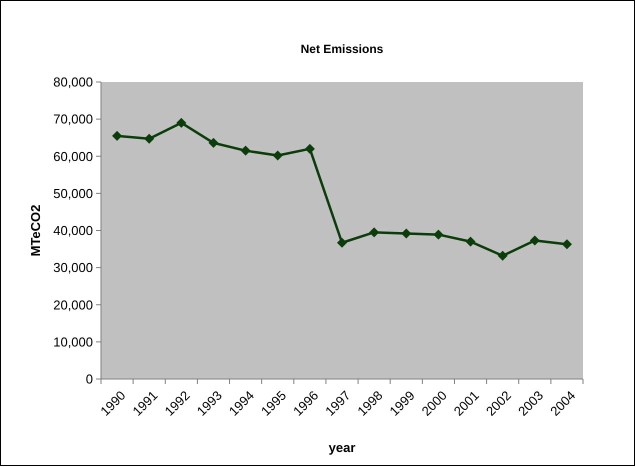  Describe the element at coordinates (73, 193) in the screenshot. I see `y-tick-label: 50,000` at that location.